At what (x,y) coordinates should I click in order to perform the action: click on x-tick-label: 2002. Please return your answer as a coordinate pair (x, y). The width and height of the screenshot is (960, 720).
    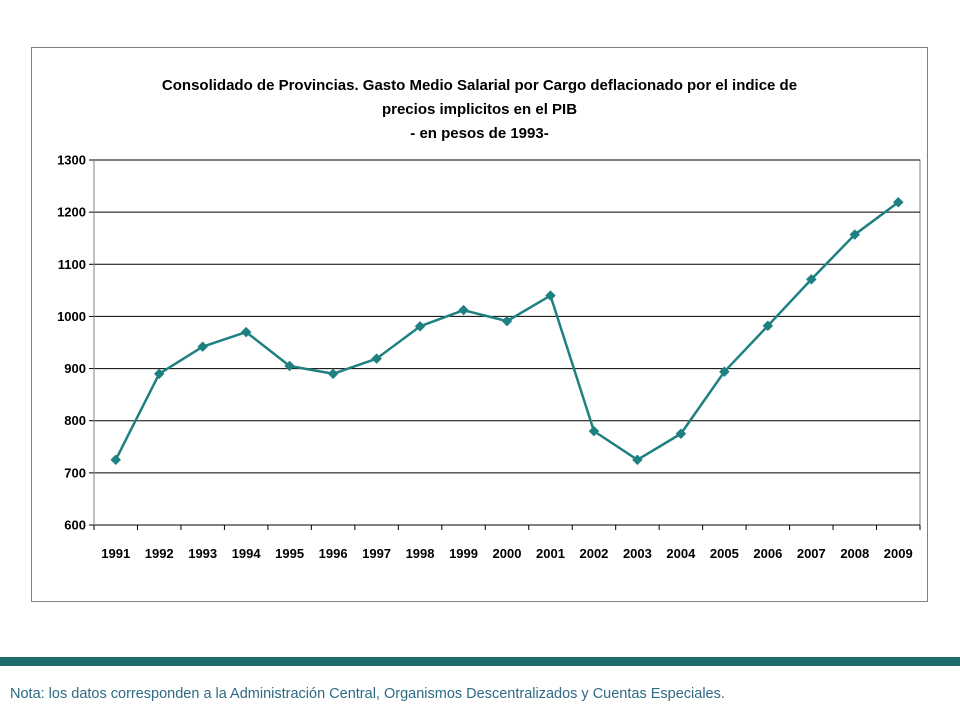
    Looking at the image, I should click on (593, 553).